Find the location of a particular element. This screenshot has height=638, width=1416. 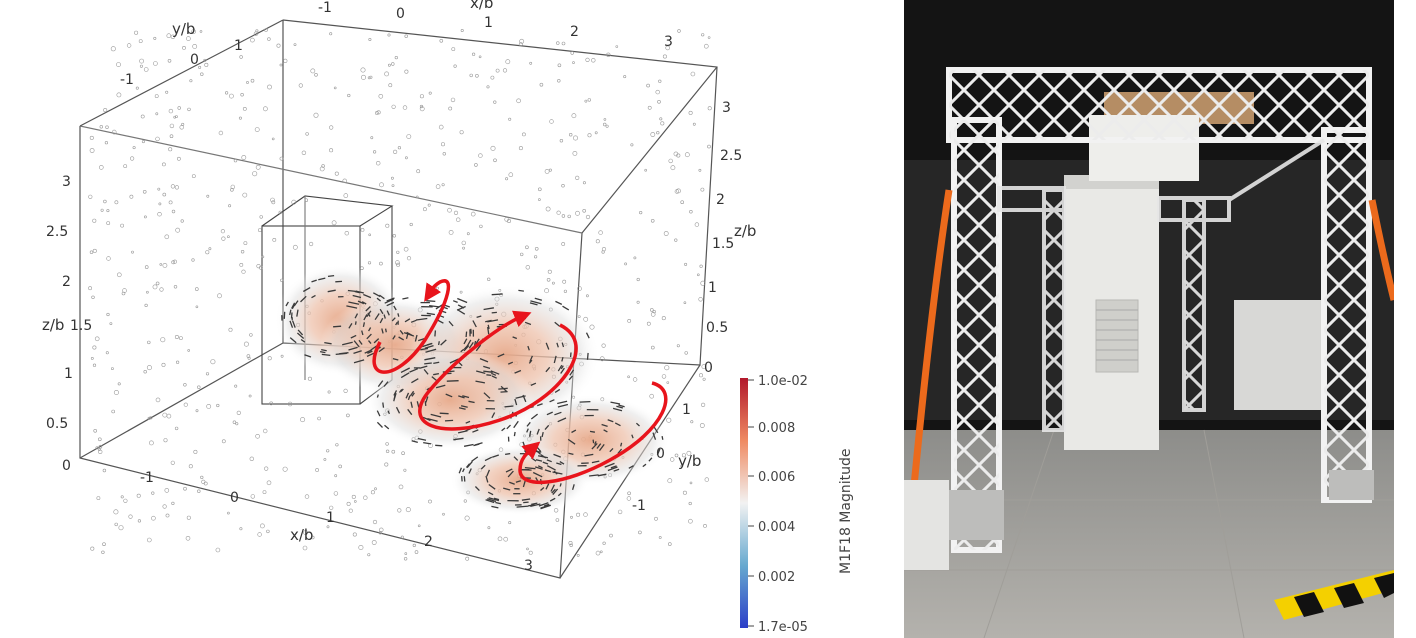

z-tick-left-2: 2 is located at coordinates (66, 282).